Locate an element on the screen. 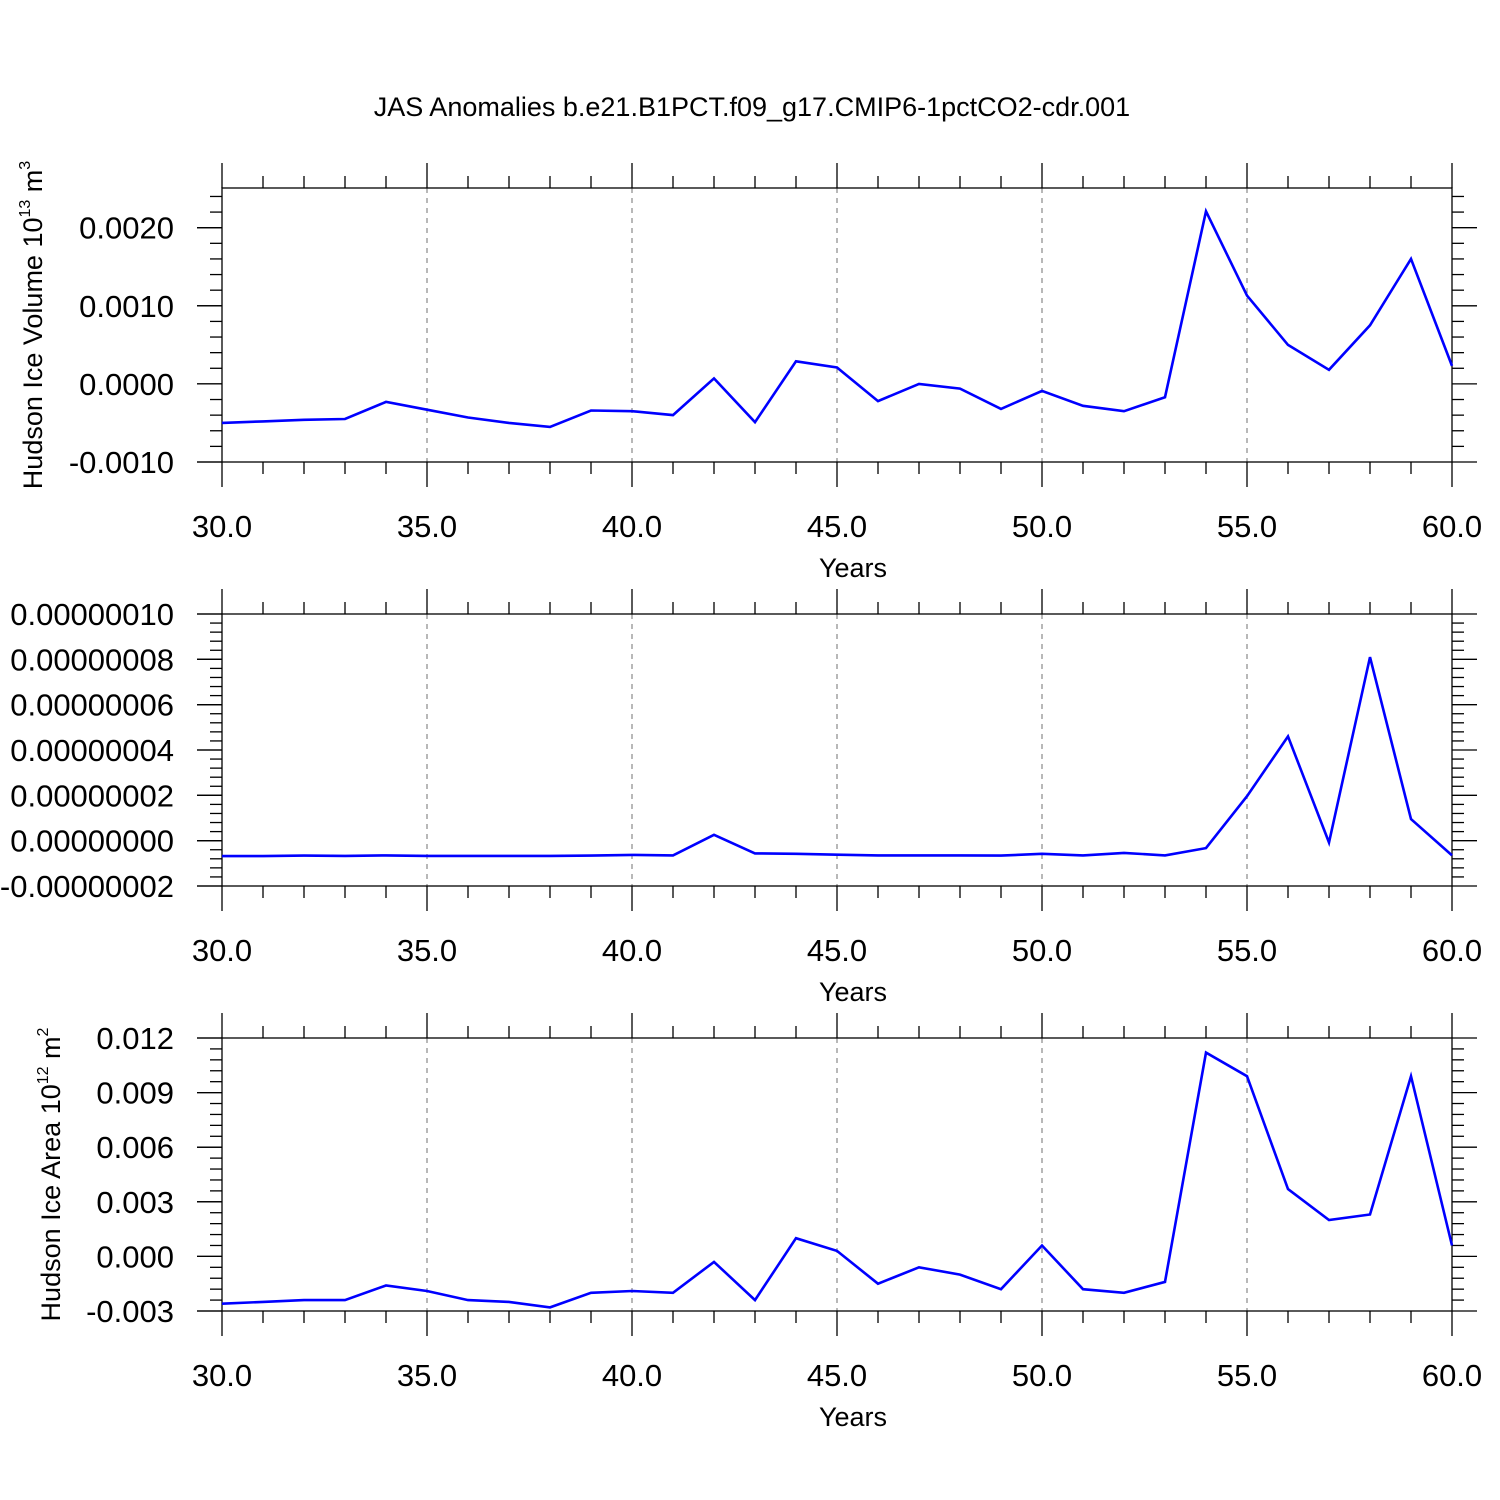  y-tick-label: 0.00000004 is located at coordinates (92, 750).